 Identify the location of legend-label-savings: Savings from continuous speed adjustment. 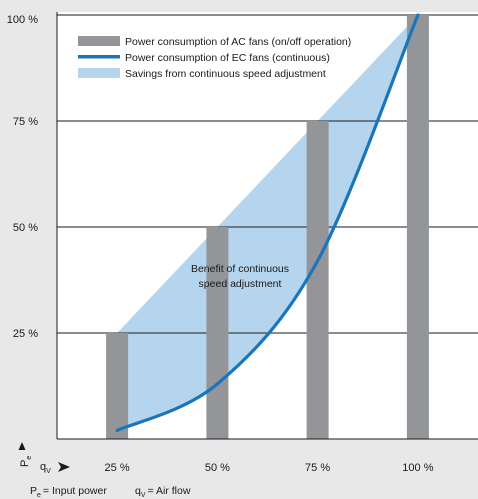
(225, 74).